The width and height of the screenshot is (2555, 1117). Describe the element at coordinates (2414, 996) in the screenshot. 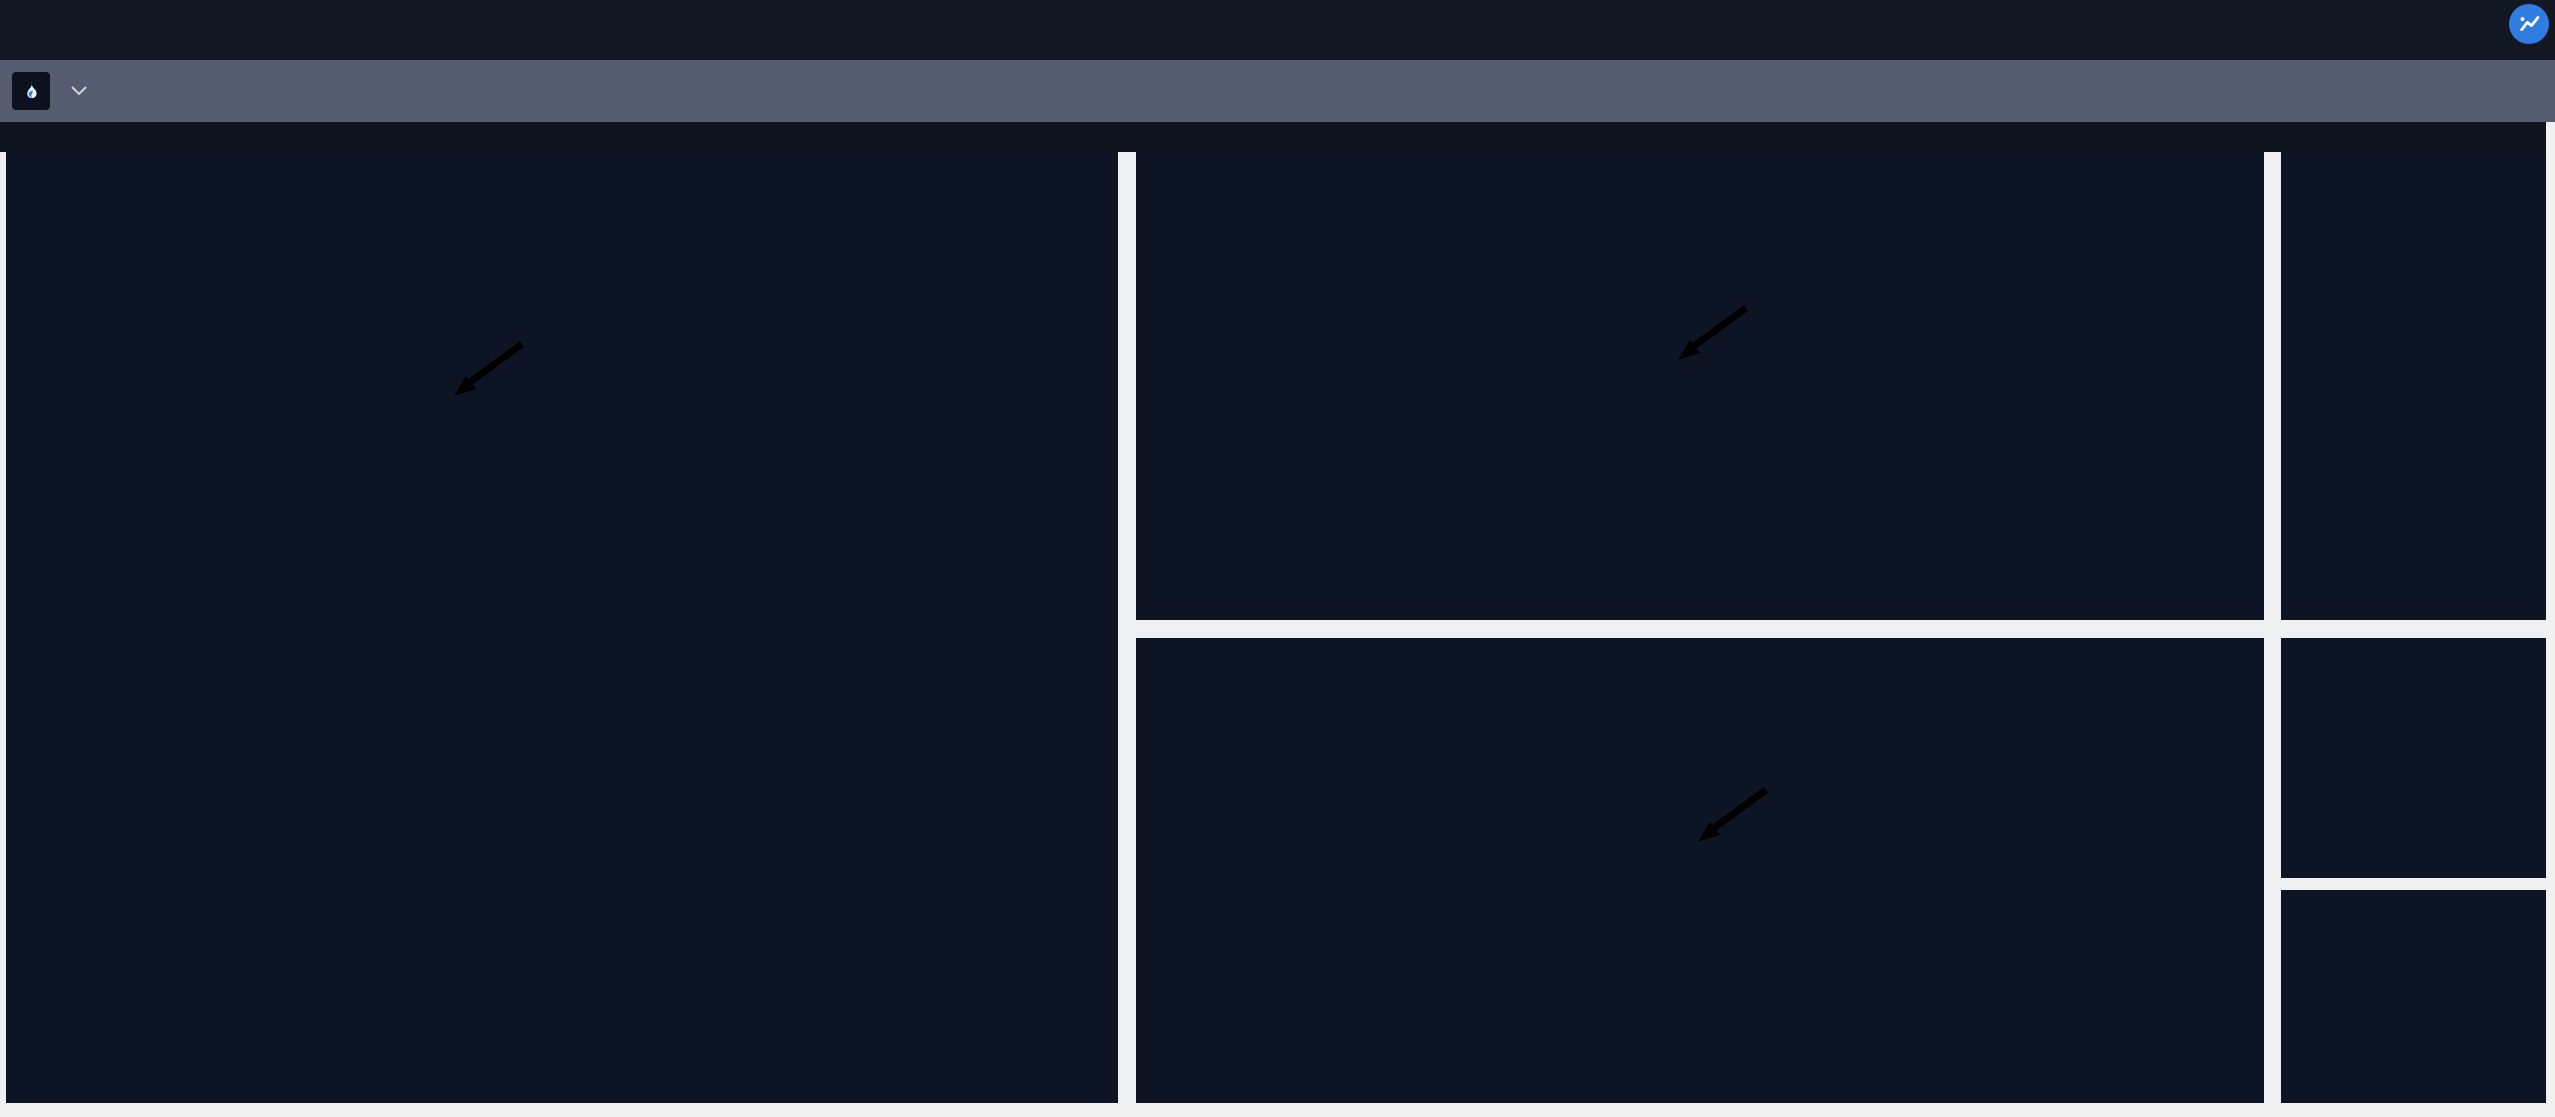

I see `summary-panel` at that location.